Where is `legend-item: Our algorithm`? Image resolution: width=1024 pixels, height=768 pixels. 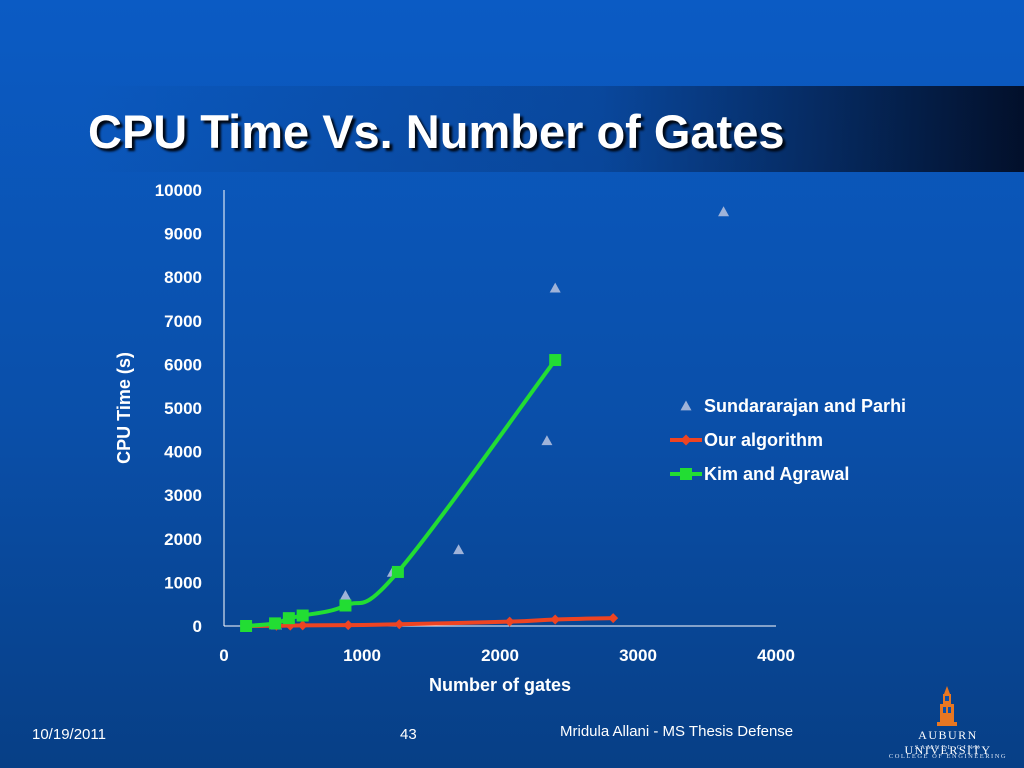 legend-item: Our algorithm is located at coordinates (746, 440).